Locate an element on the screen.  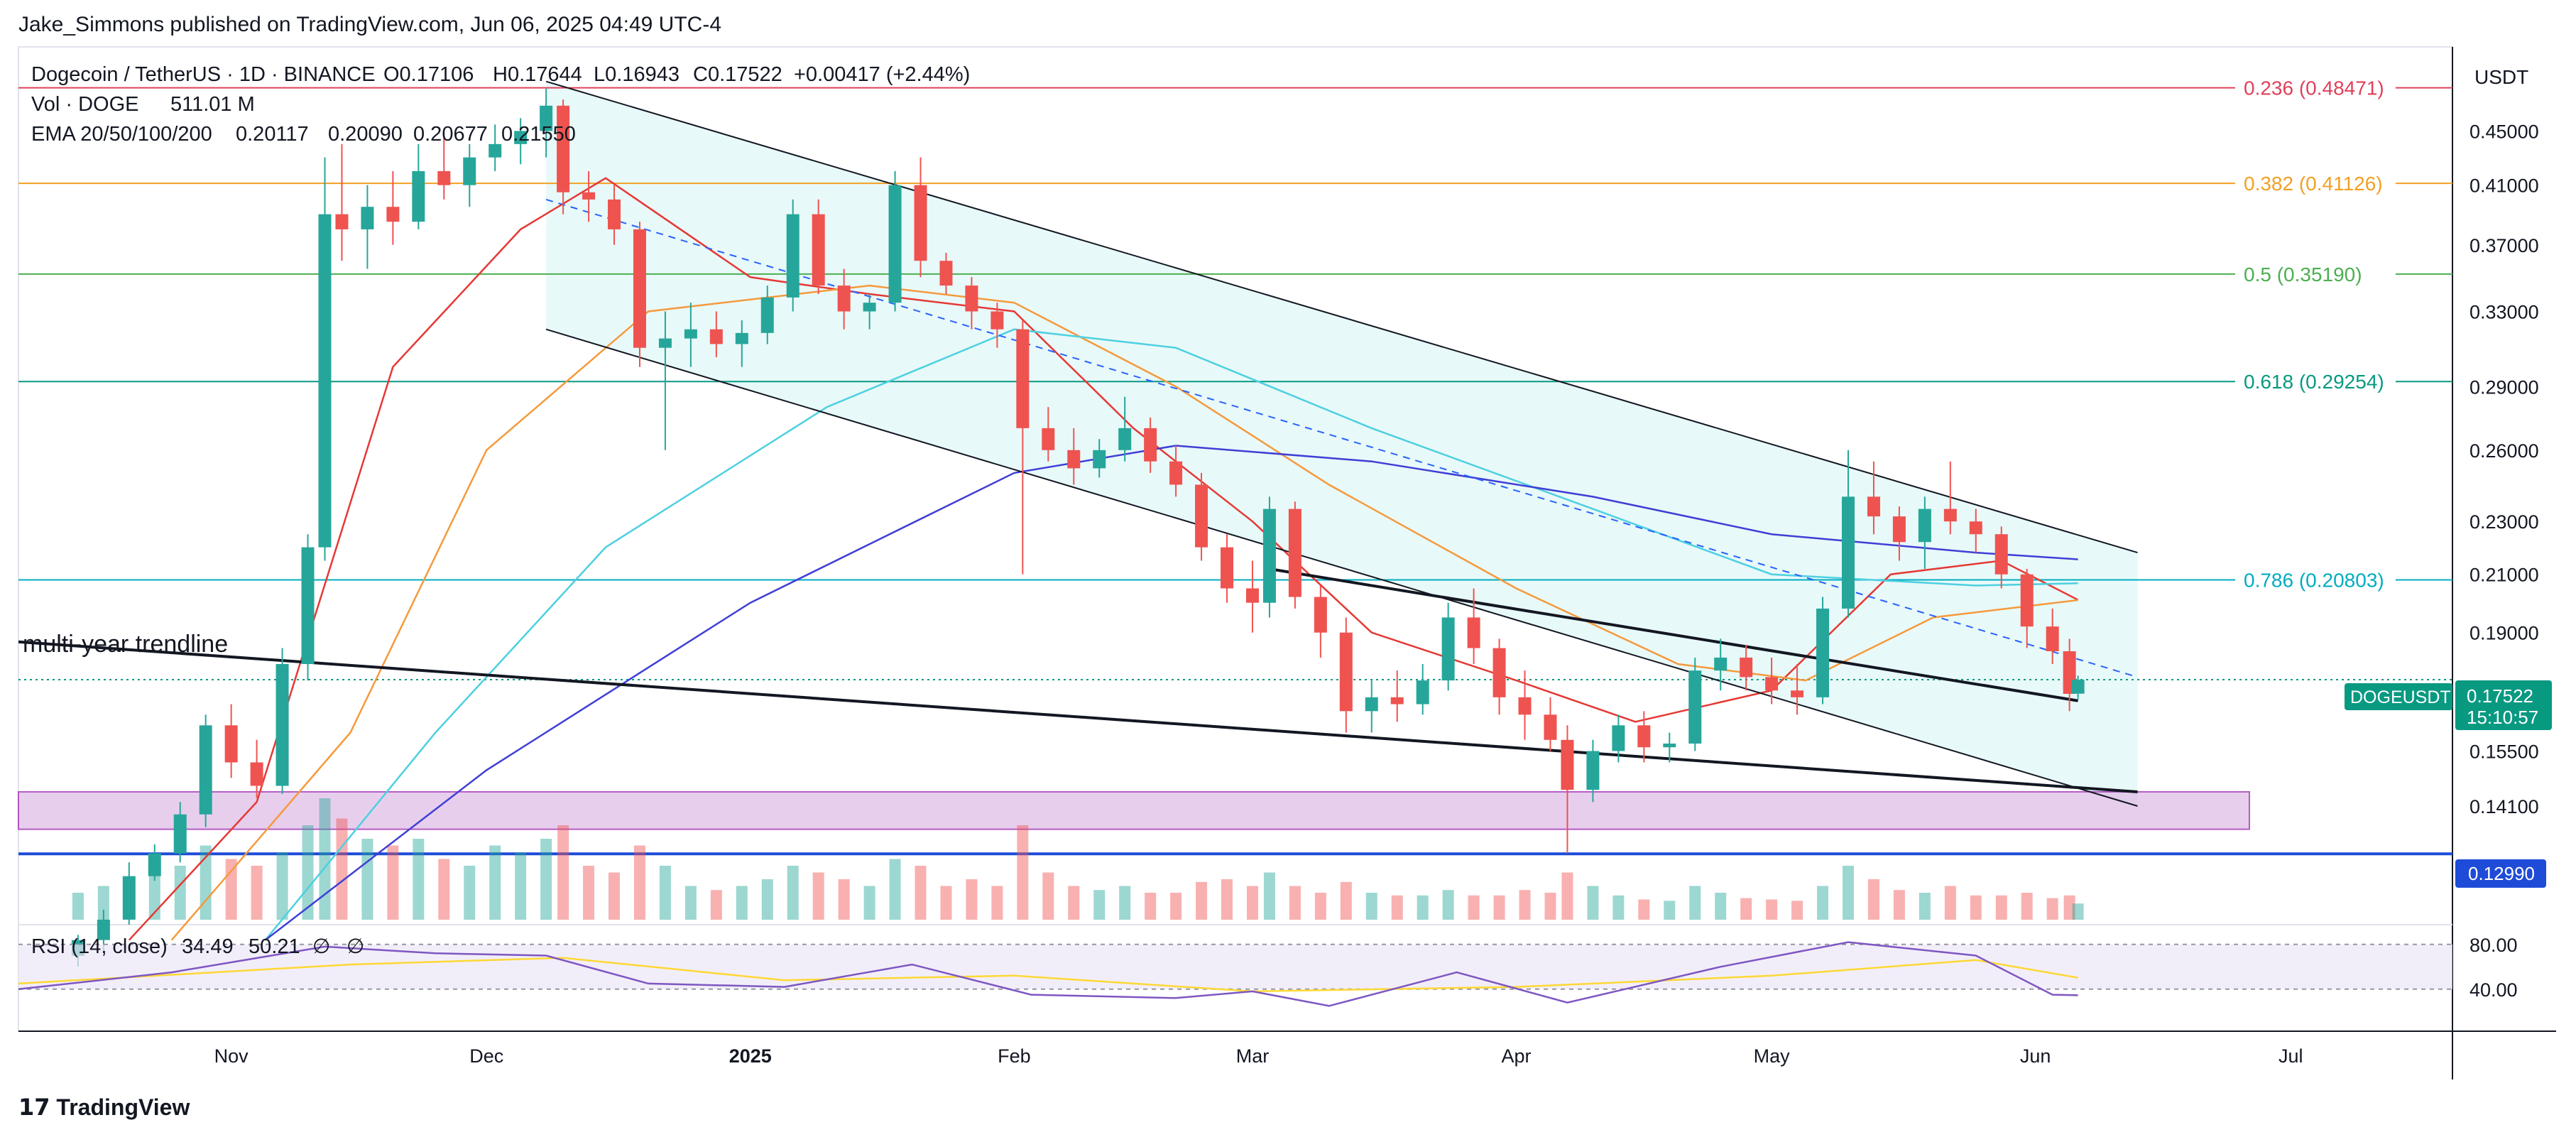
tradingview-logo: 𝟭𝟳 TradingView is located at coordinates (104, 1107).